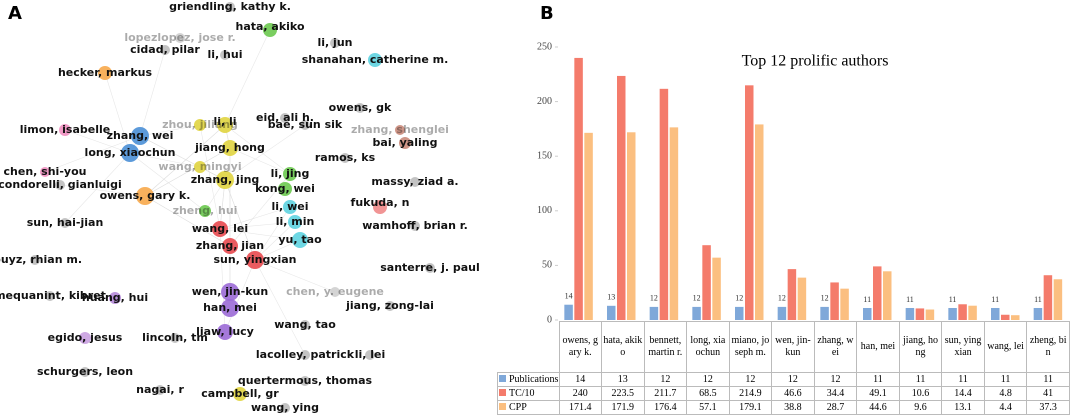 The height and width of the screenshot is (417, 1072). Describe the element at coordinates (580, 347) in the screenshot. I see `category-label: owens, gary k.` at that location.